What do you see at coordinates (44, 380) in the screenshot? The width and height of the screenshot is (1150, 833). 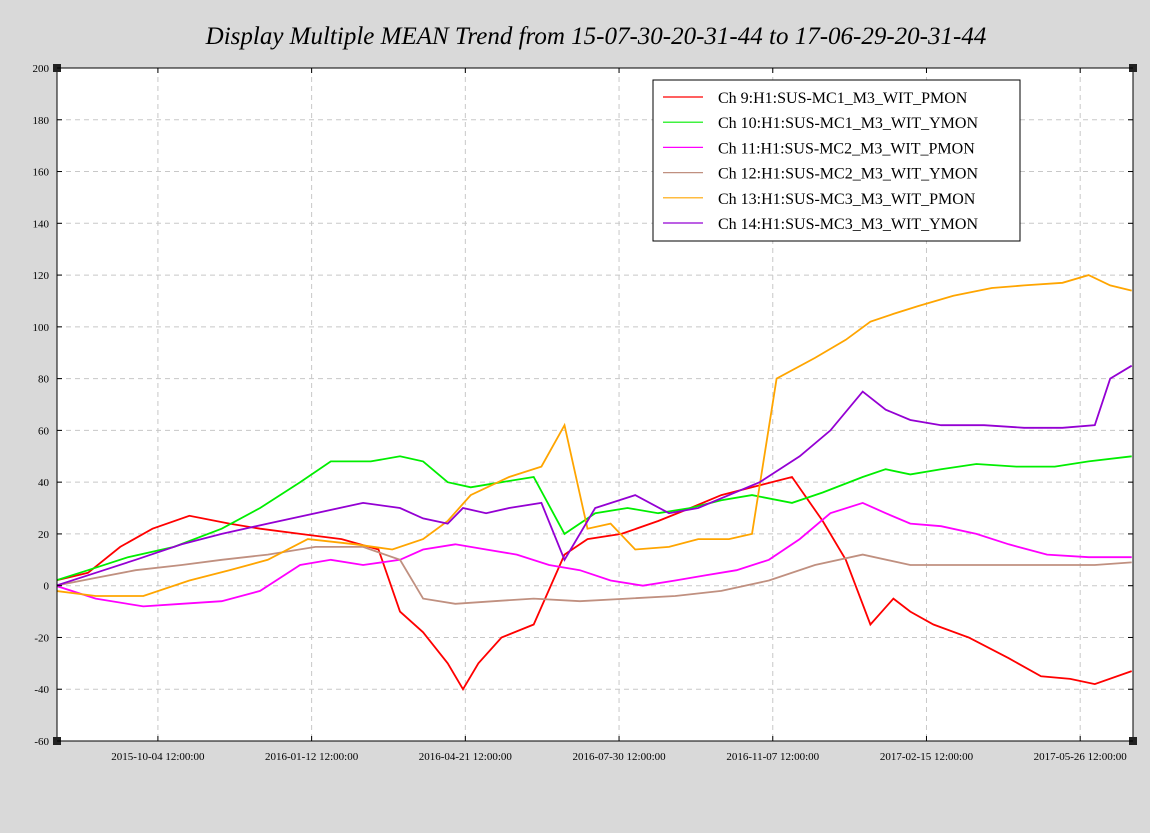 I see `y-tick-label: 80` at bounding box center [44, 380].